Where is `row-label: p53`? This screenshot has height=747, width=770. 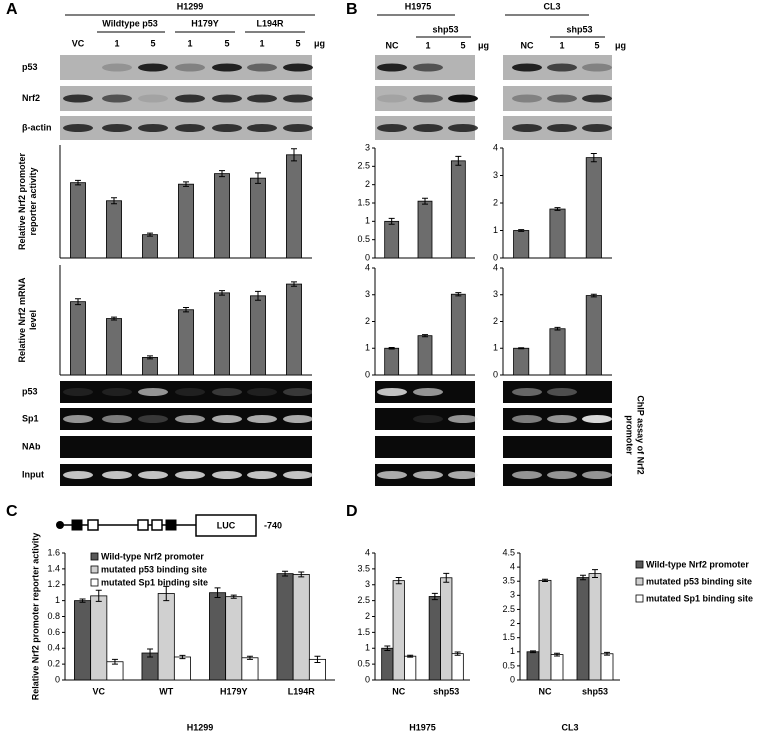
row-label: p53 is located at coordinates (30, 67).